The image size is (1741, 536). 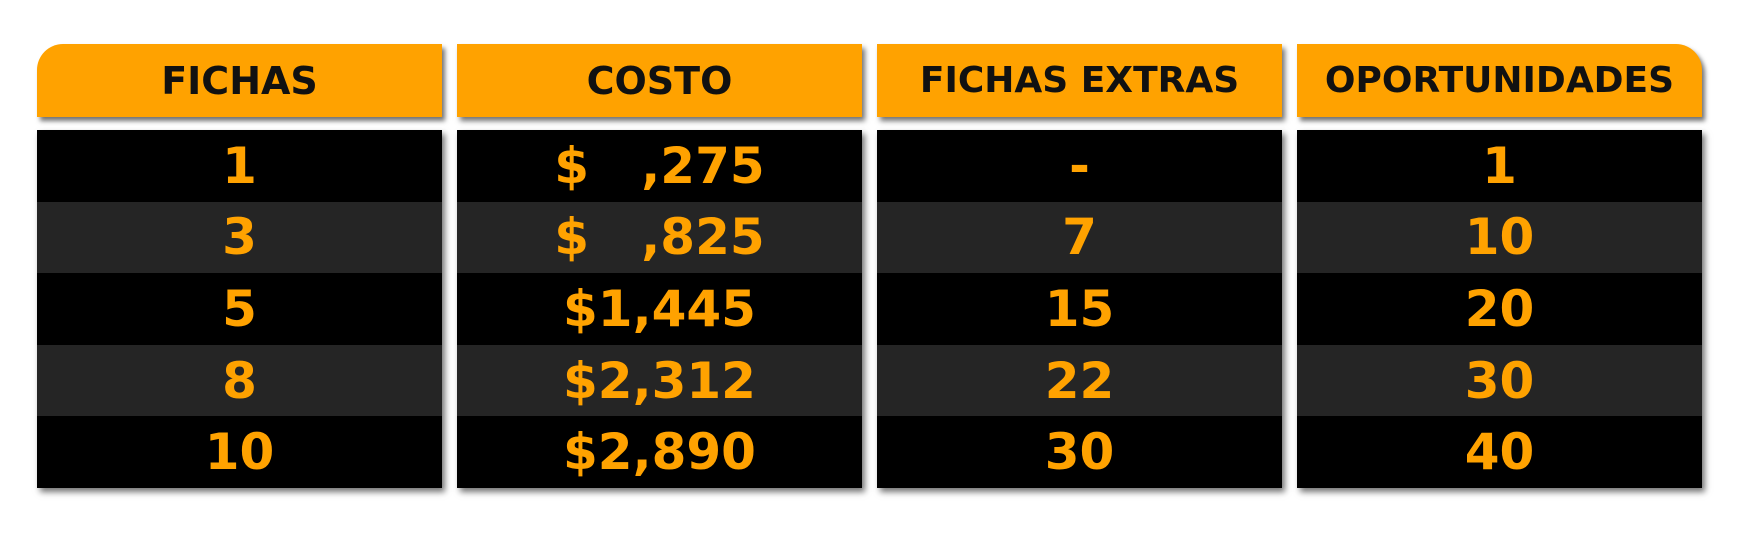 What do you see at coordinates (1079, 237) in the screenshot?
I see `cell-fichas-extras: 7` at bounding box center [1079, 237].